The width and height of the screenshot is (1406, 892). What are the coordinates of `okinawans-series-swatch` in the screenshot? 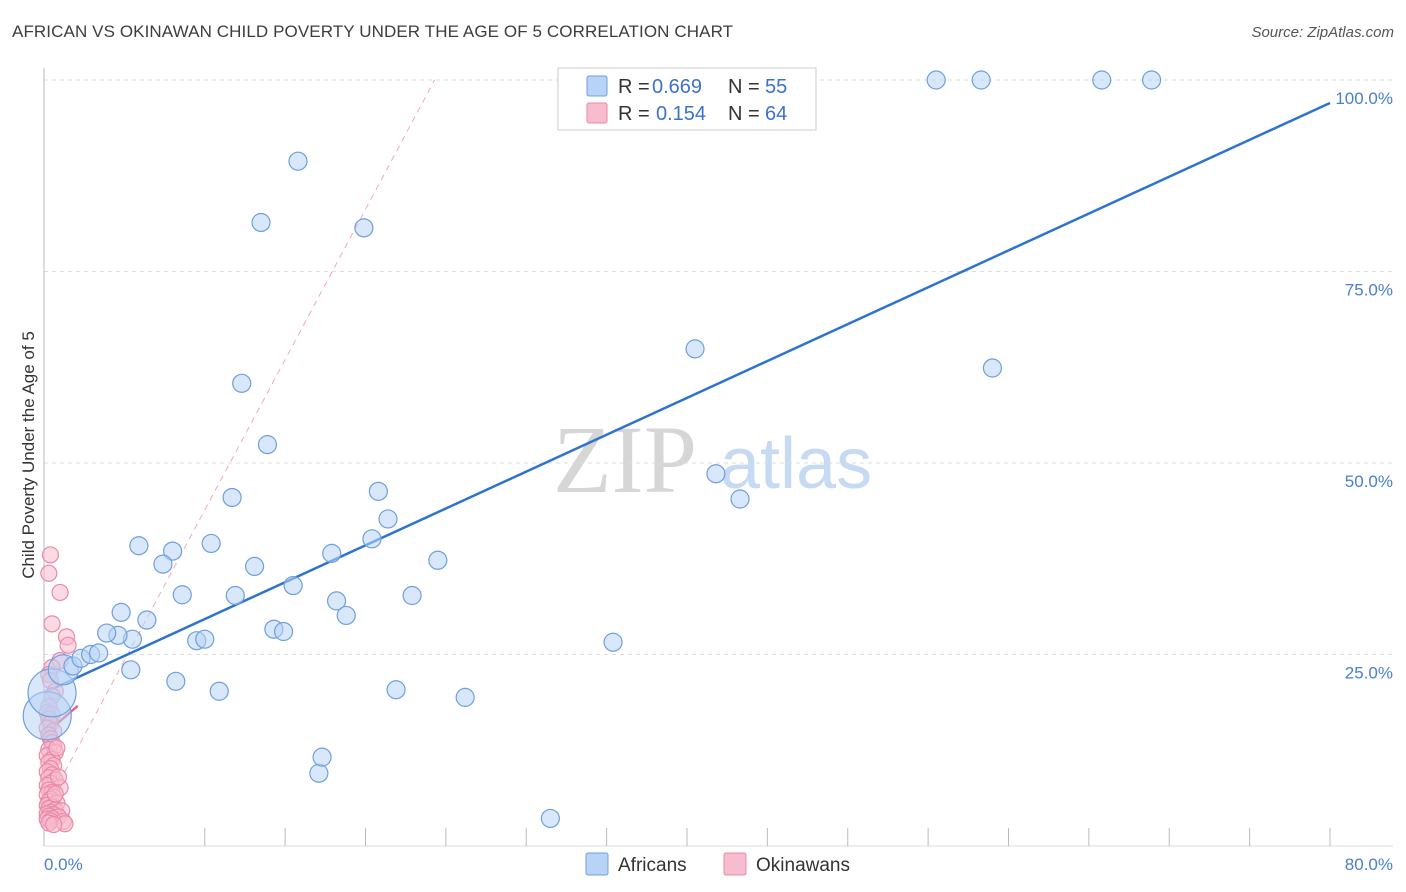 It's located at (735, 864).